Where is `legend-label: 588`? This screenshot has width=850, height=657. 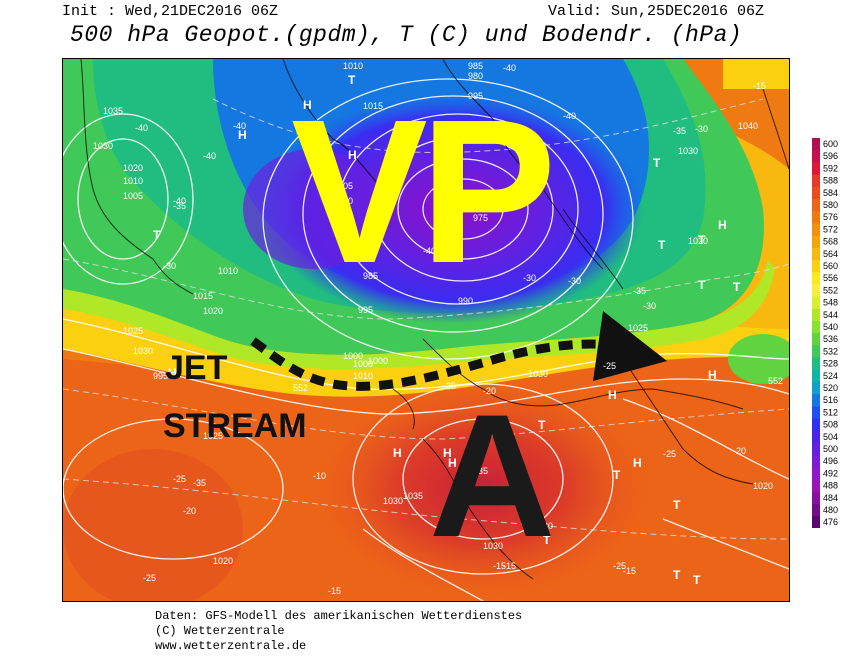 legend-label: 588 is located at coordinates (830, 181).